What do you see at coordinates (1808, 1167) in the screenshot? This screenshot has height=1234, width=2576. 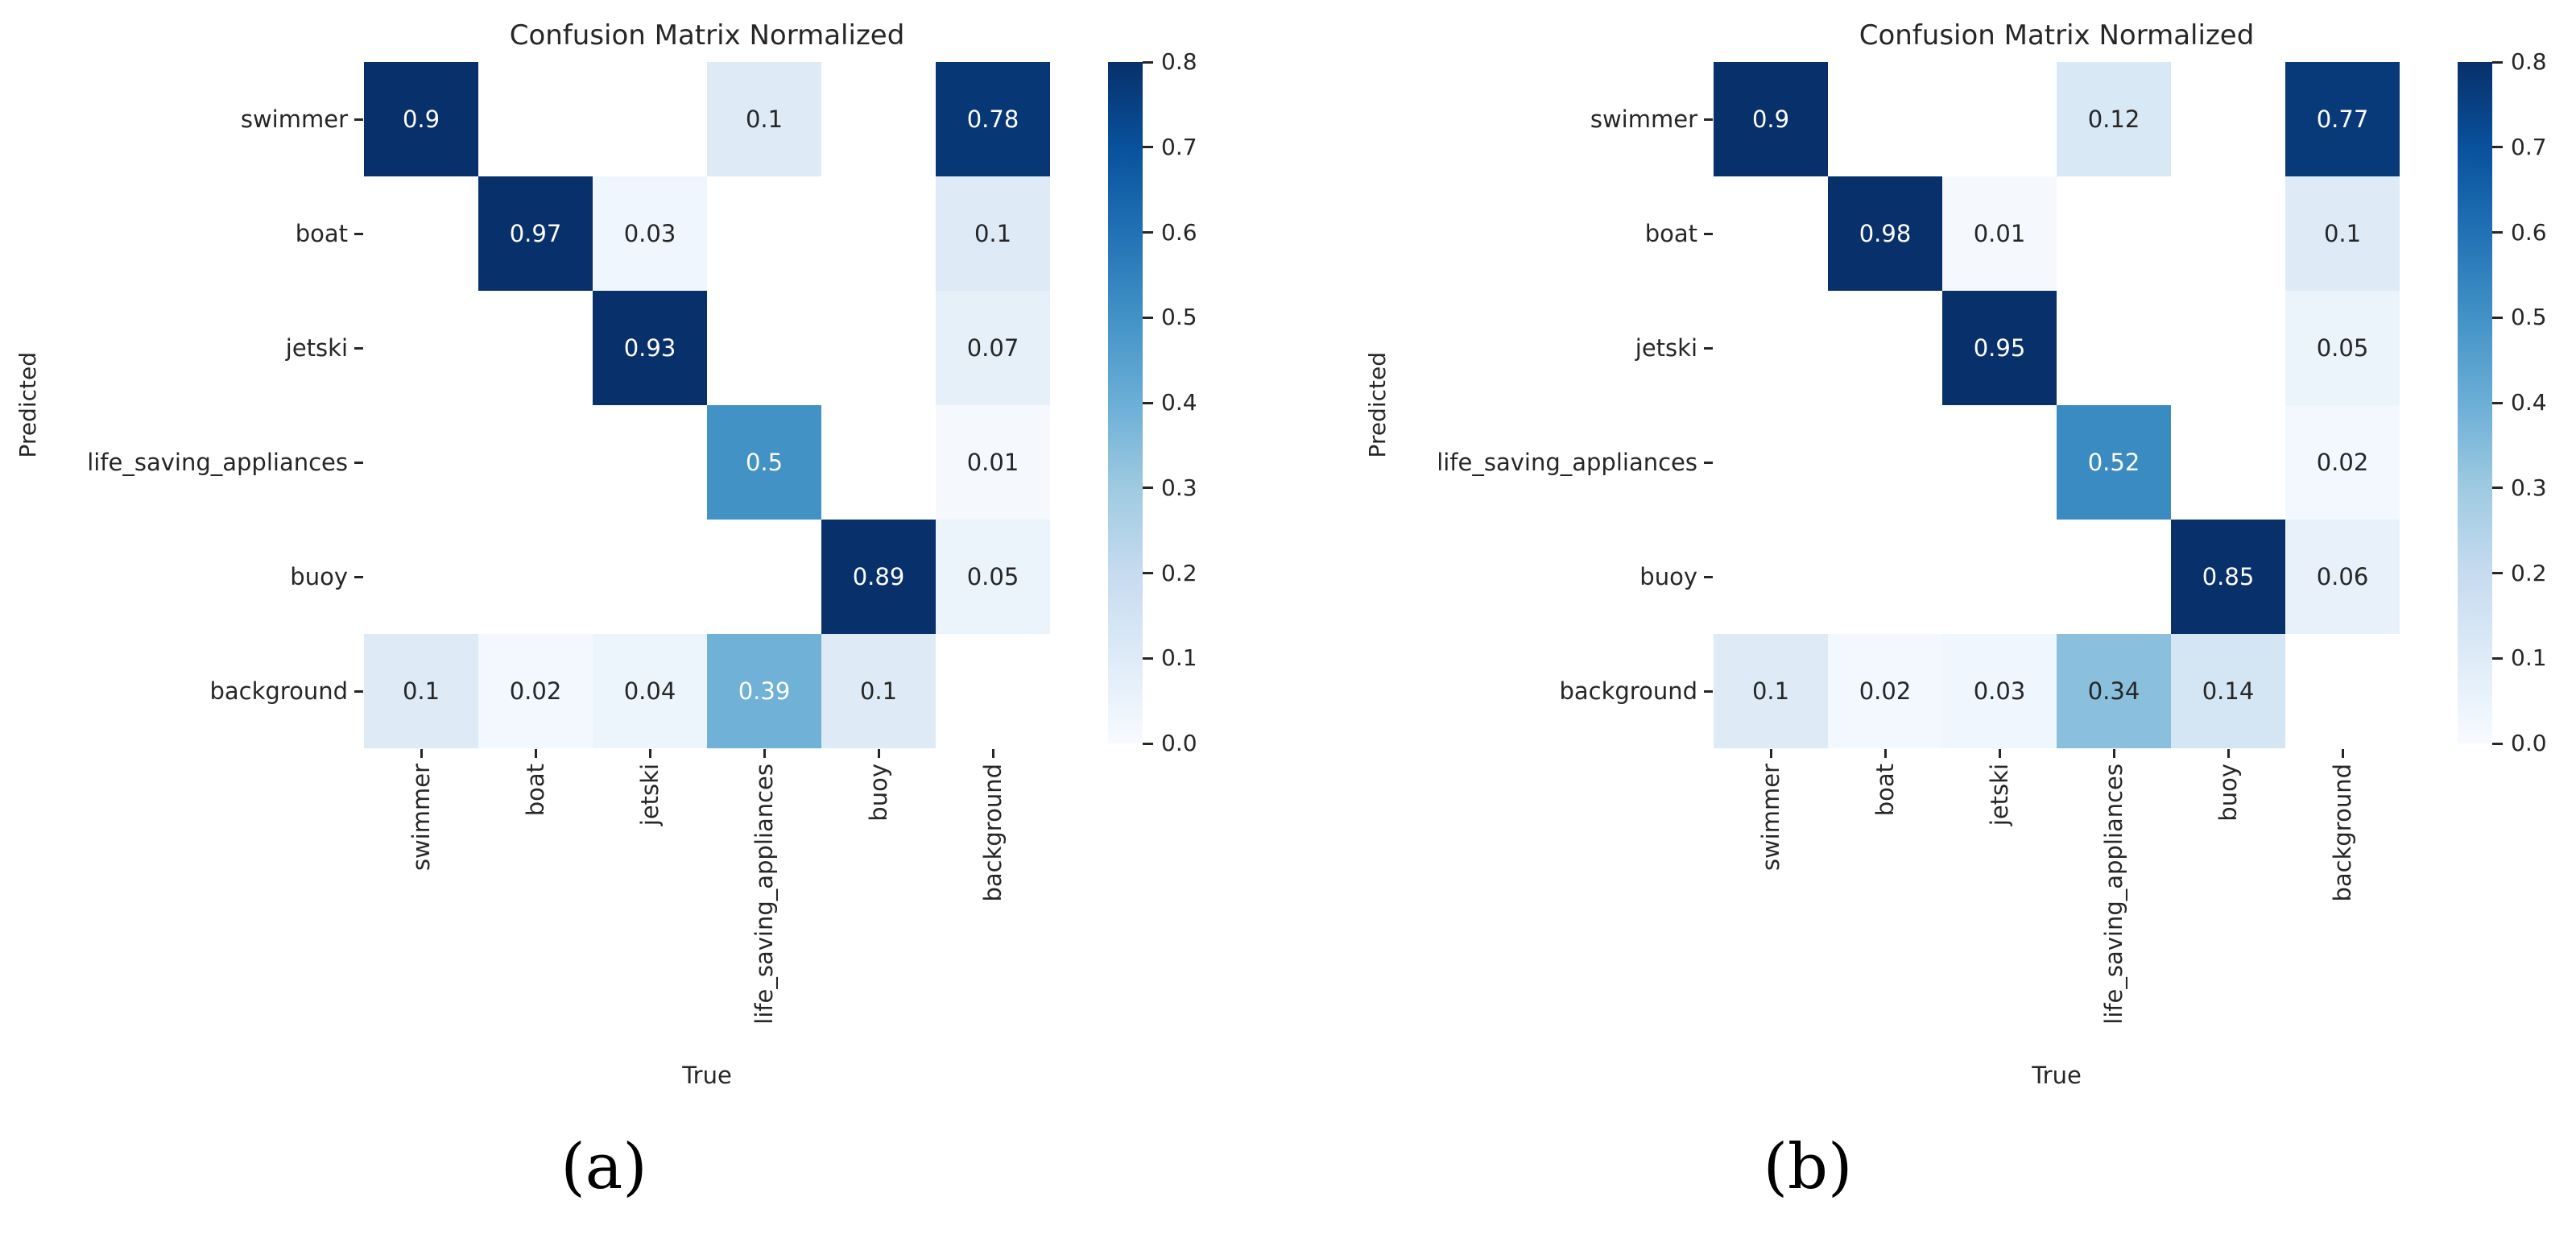 I see `caption-b: (b)` at bounding box center [1808, 1167].